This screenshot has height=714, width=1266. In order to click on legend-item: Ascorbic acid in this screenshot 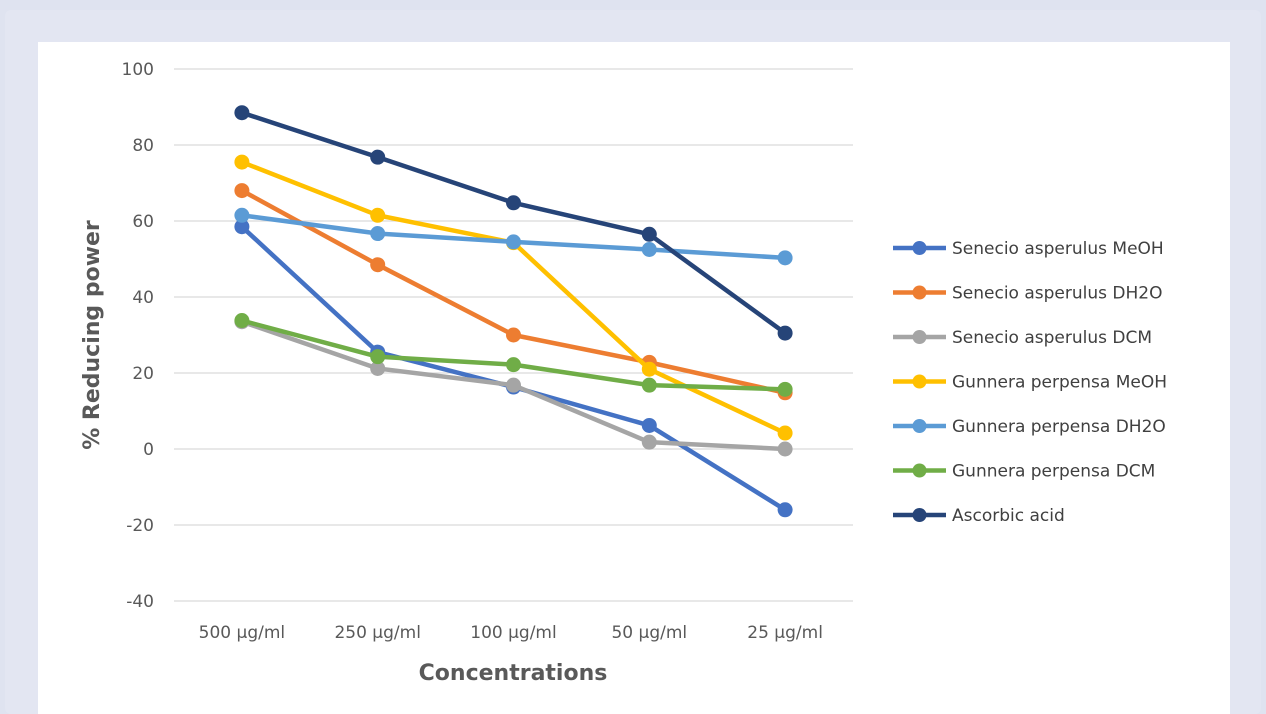, I will do `click(979, 516)`.